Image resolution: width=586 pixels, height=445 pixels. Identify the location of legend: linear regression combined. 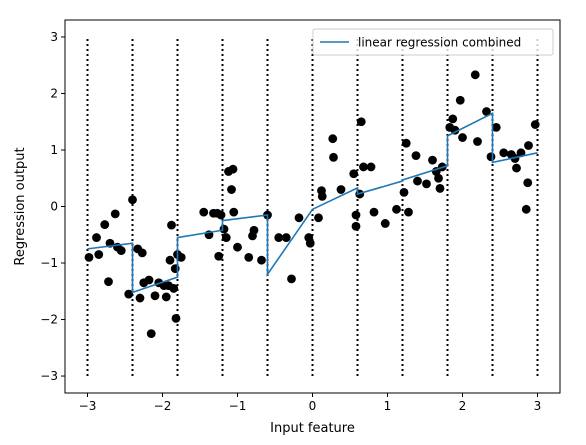
(433, 42).